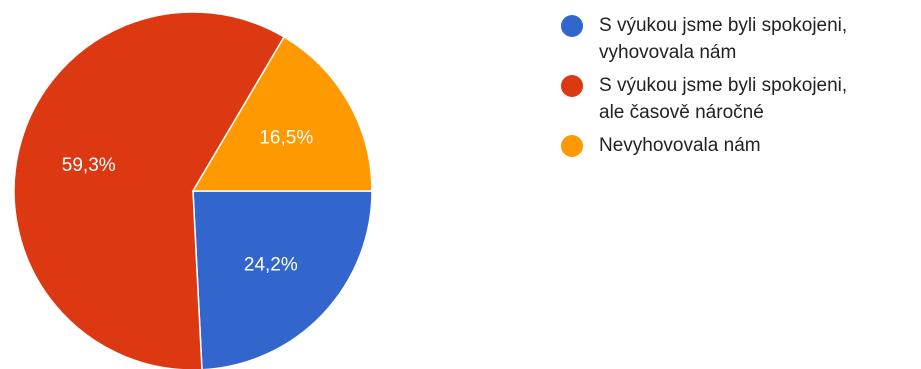  I want to click on pie-slice-nevyhovovala, so click(282, 113).